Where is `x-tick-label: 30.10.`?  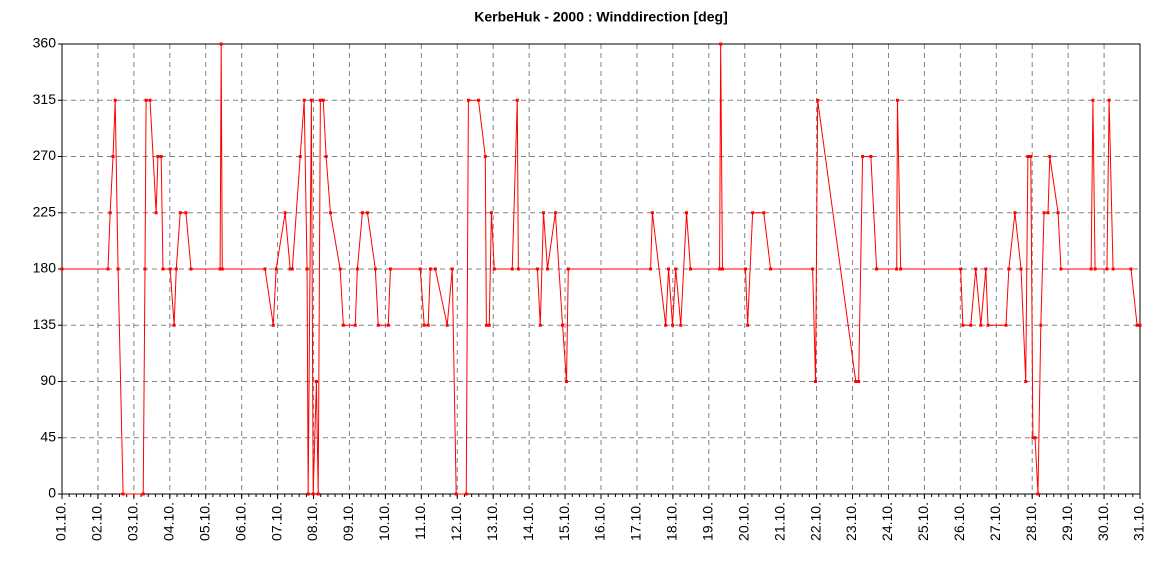 x-tick-label: 30.10. is located at coordinates (1103, 521).